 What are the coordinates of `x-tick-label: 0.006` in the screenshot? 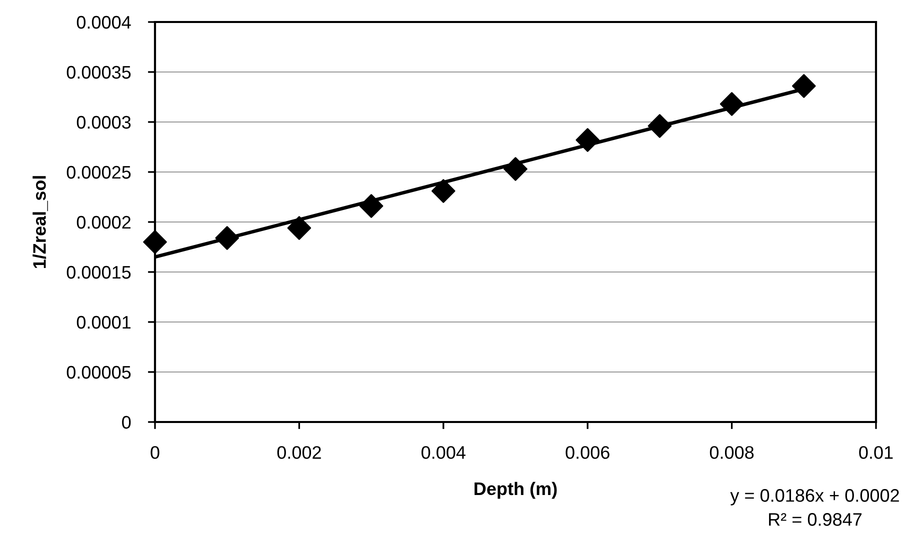 It's located at (588, 452).